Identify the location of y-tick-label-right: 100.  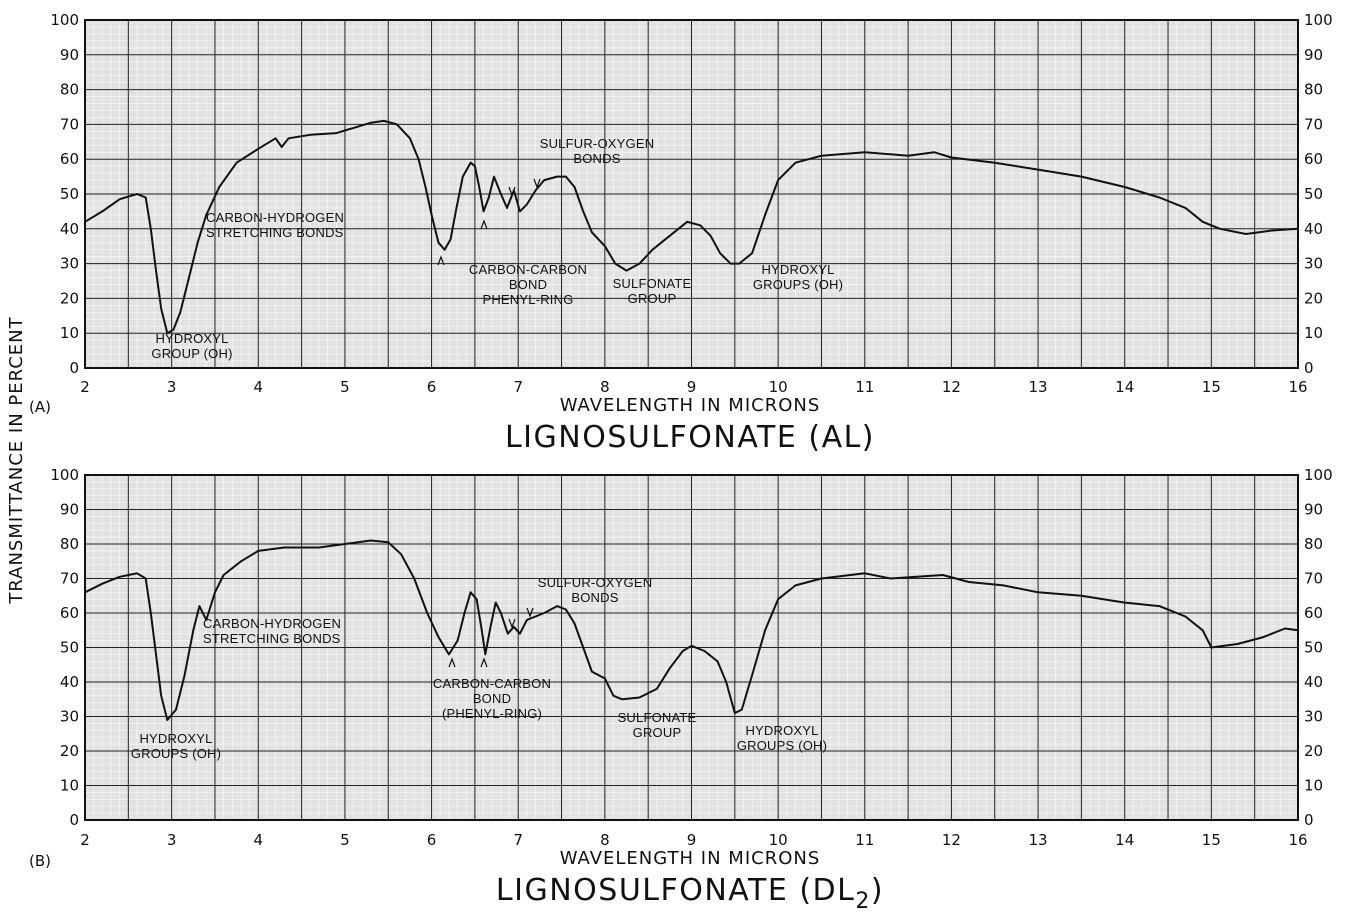
(1318, 475).